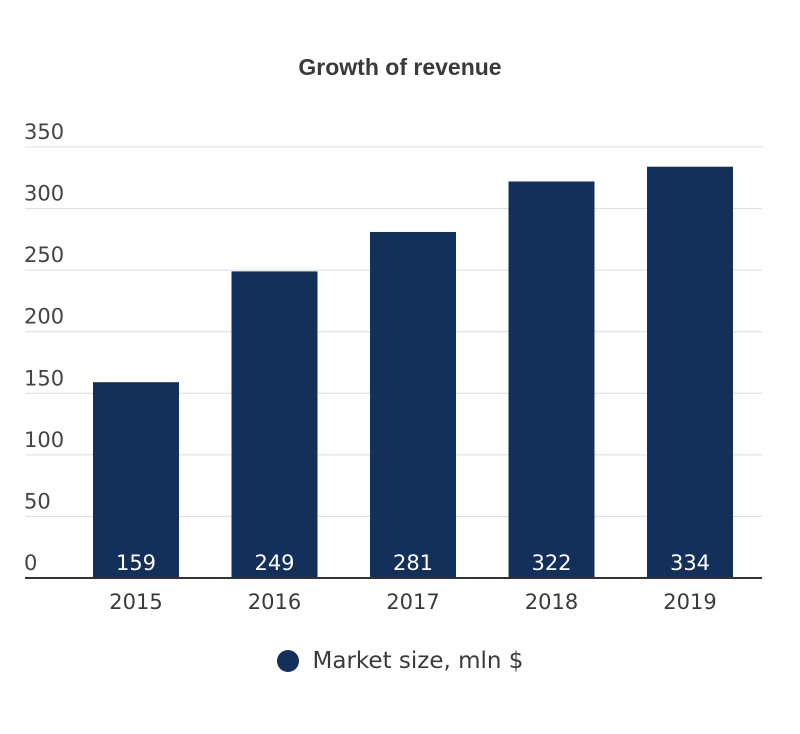 This screenshot has height=734, width=800. What do you see at coordinates (418, 661) in the screenshot?
I see `legend-label: Market size, mln $` at bounding box center [418, 661].